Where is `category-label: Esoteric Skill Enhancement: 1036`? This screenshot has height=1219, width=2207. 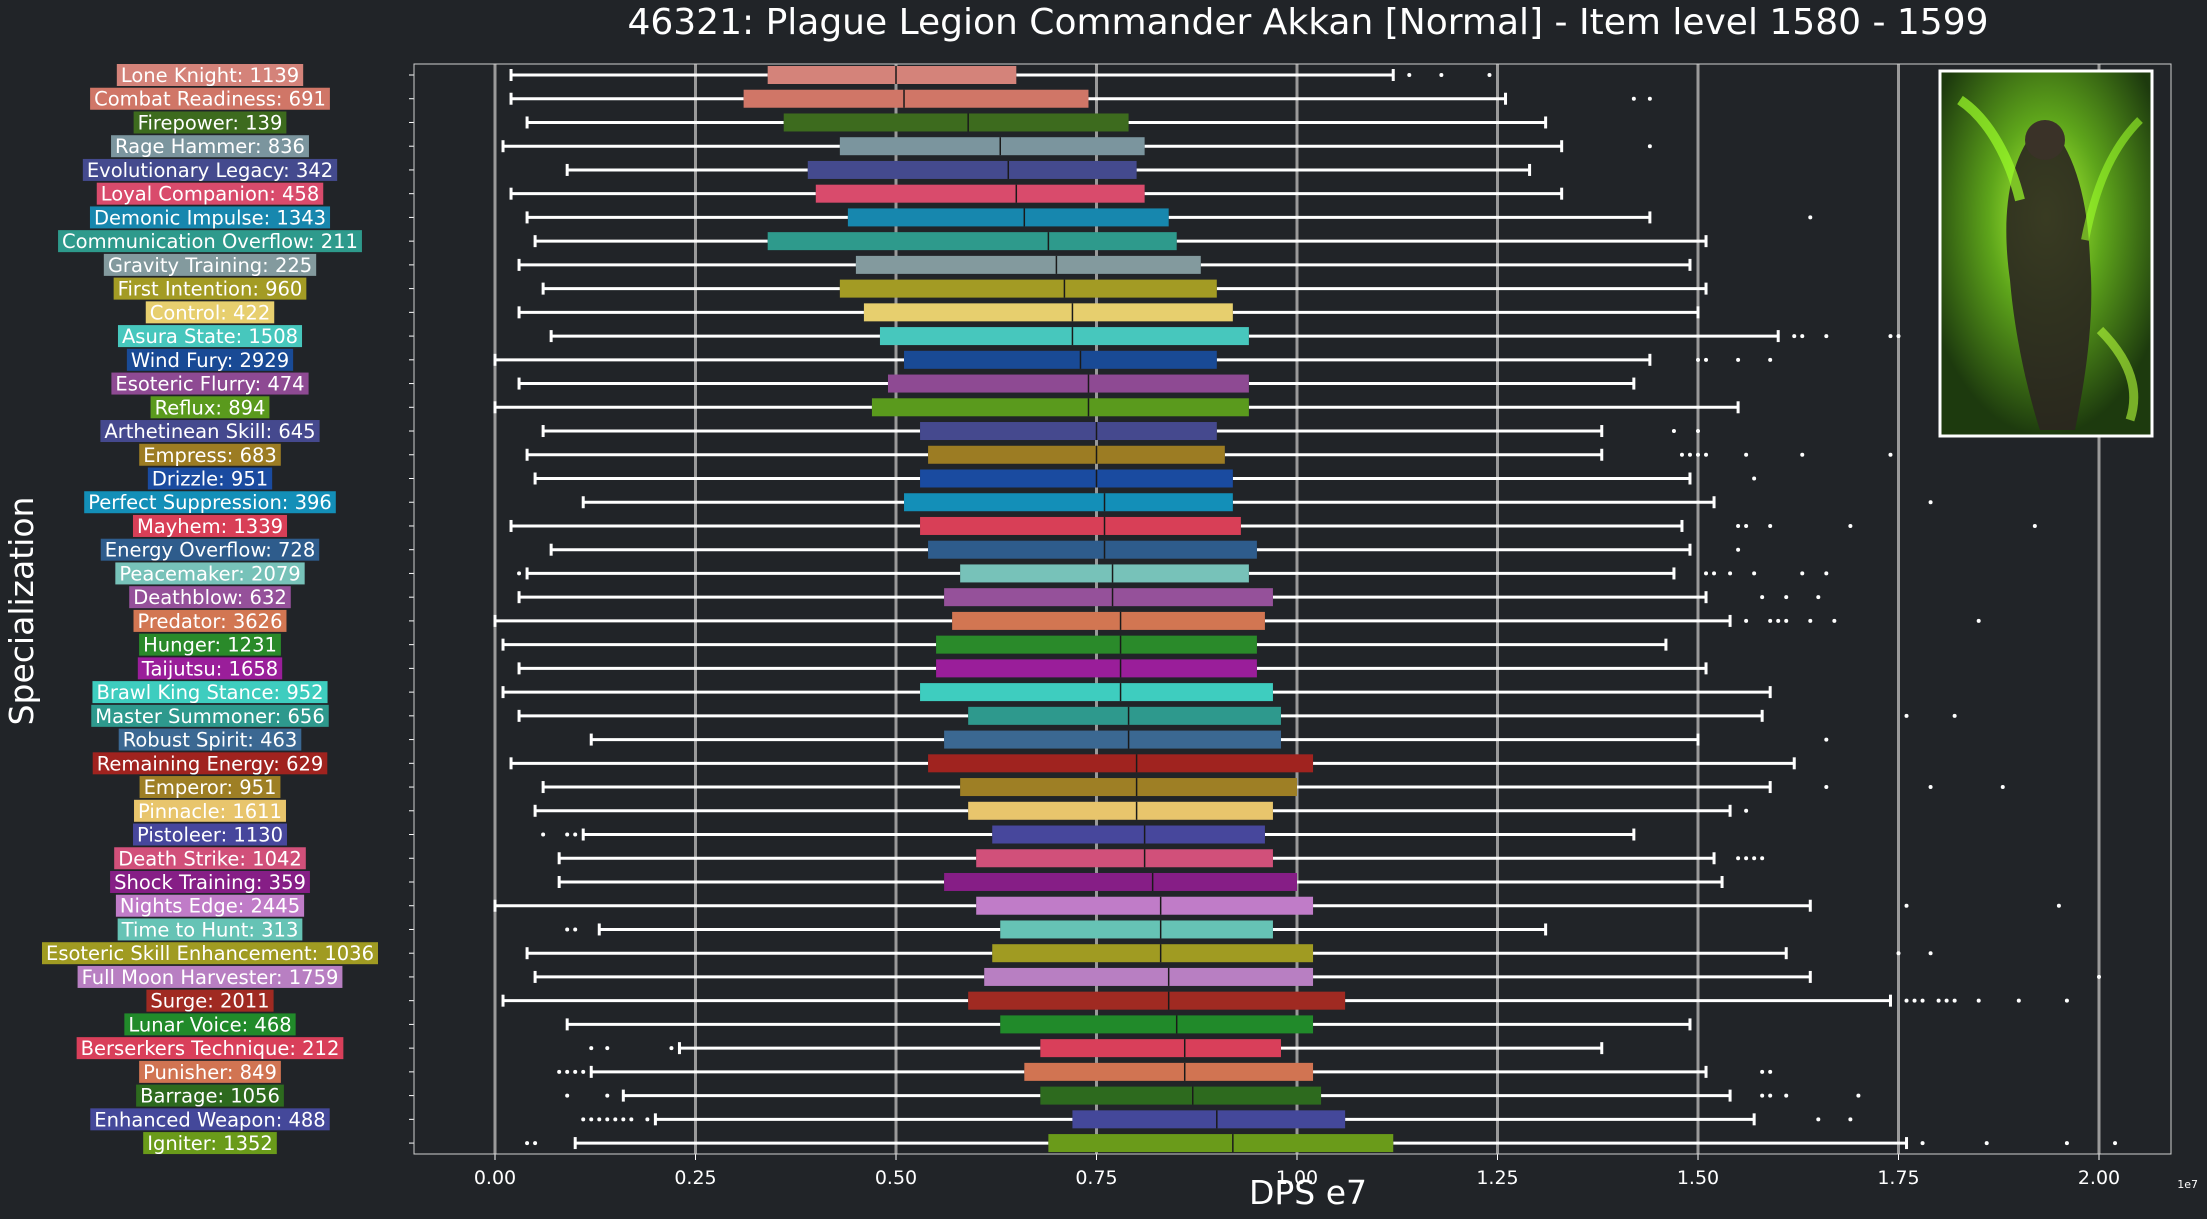
category-label: Esoteric Skill Enhancement: 1036 is located at coordinates (210, 953).